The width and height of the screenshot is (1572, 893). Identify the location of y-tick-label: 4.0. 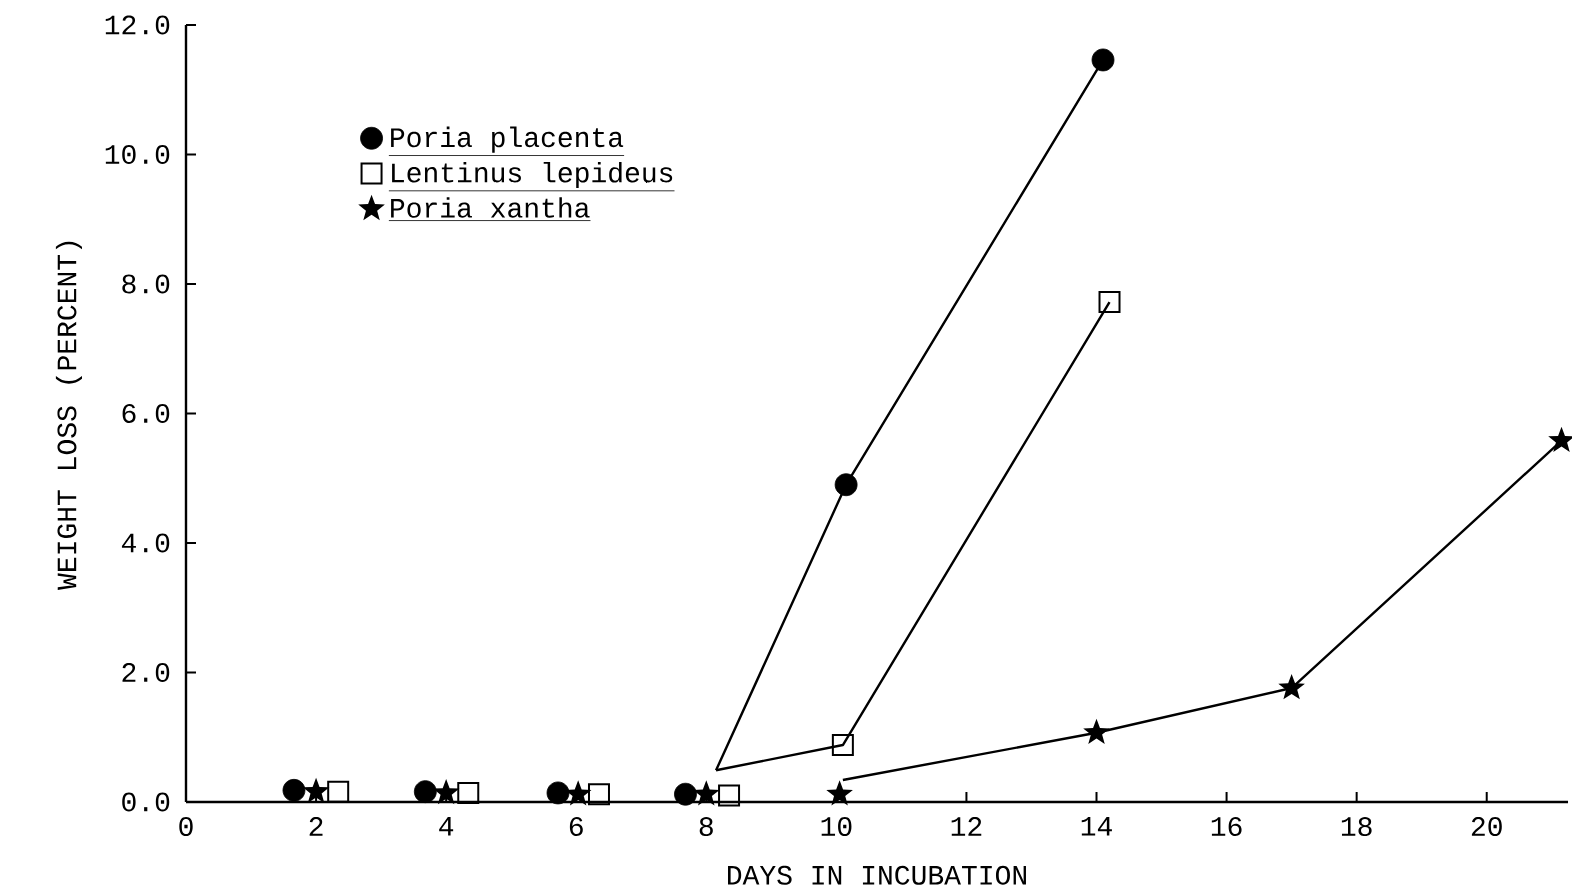
(145, 543).